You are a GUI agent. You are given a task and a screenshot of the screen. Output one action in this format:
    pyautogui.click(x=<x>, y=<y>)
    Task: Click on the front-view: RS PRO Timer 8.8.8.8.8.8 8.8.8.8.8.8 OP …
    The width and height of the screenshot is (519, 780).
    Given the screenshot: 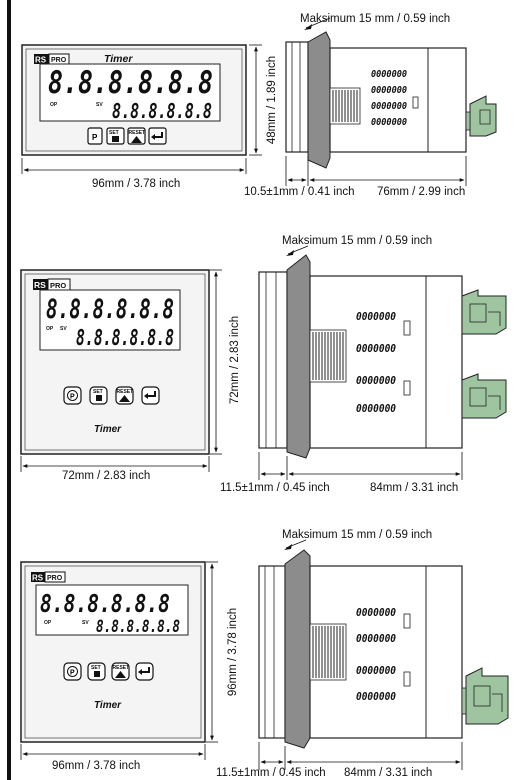 What is the action you would take?
    pyautogui.click(x=134, y=100)
    